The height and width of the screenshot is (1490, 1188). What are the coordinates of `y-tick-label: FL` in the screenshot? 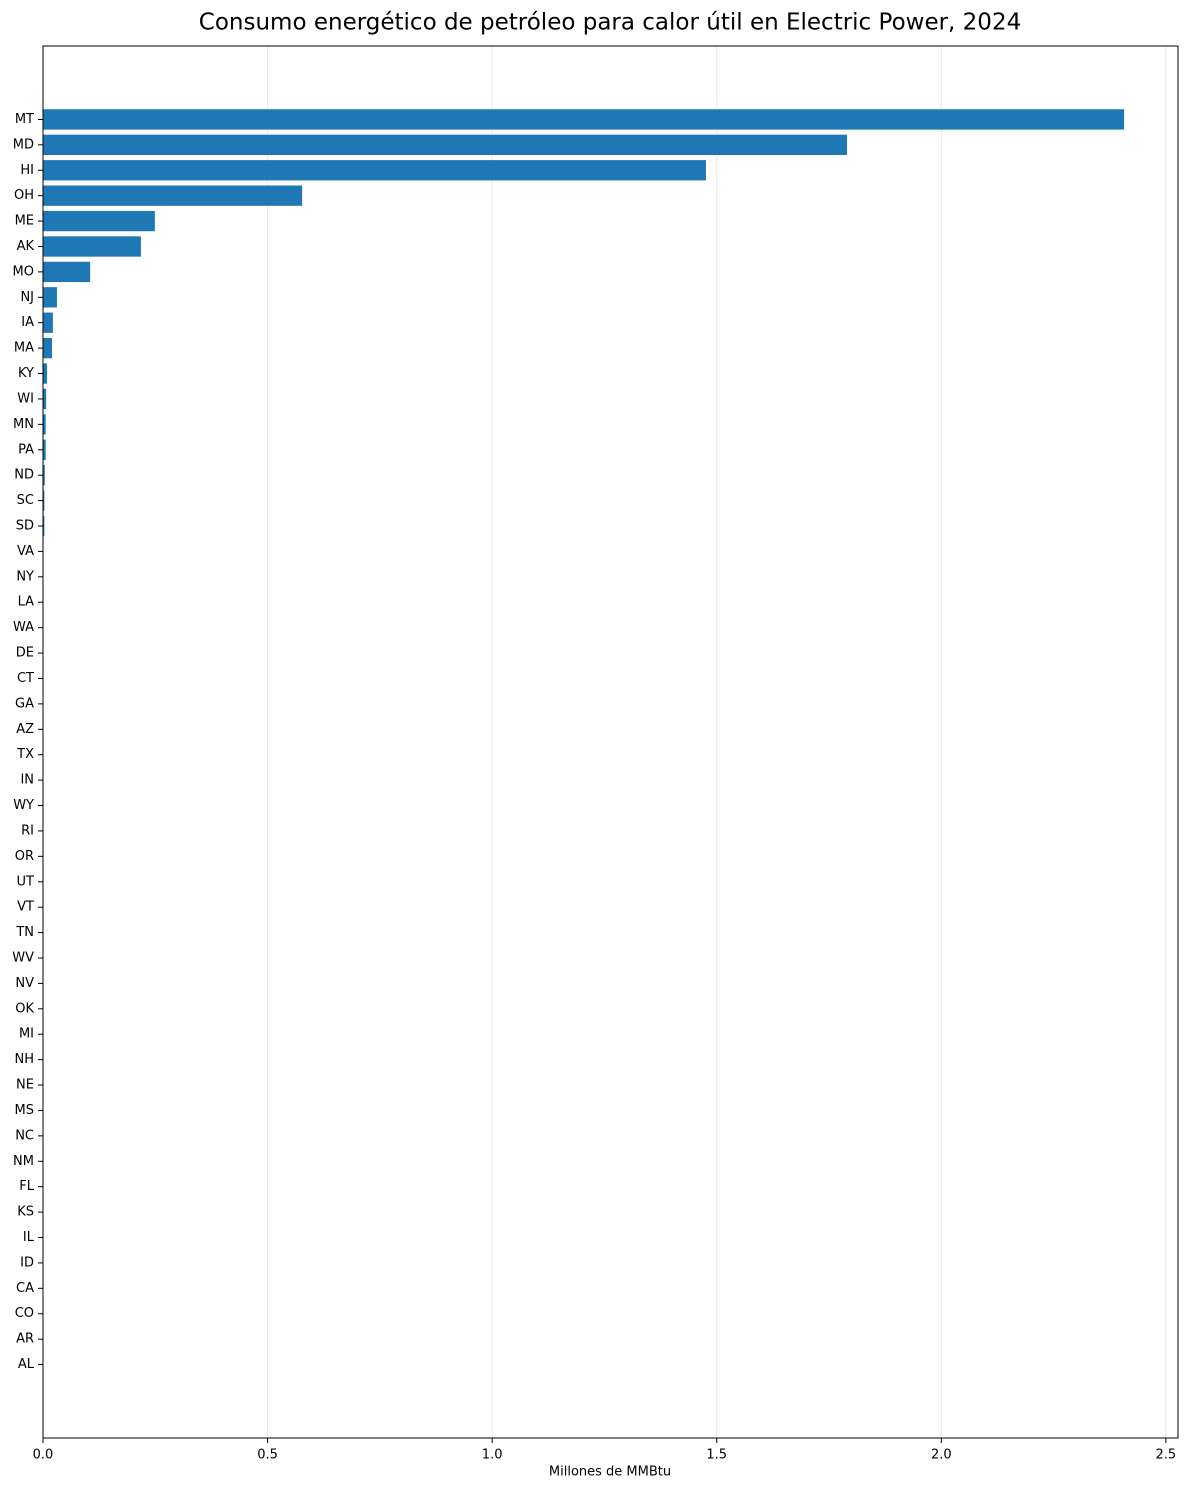 It's located at (26, 1186).